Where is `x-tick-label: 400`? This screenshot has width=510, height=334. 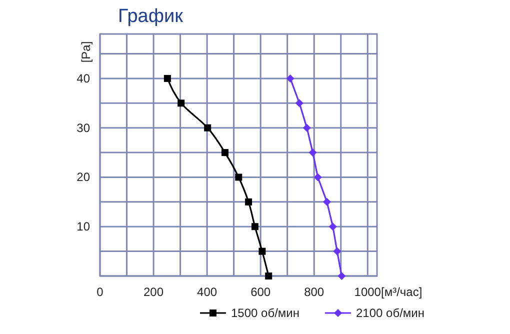 x-tick-label: 400 is located at coordinates (207, 292).